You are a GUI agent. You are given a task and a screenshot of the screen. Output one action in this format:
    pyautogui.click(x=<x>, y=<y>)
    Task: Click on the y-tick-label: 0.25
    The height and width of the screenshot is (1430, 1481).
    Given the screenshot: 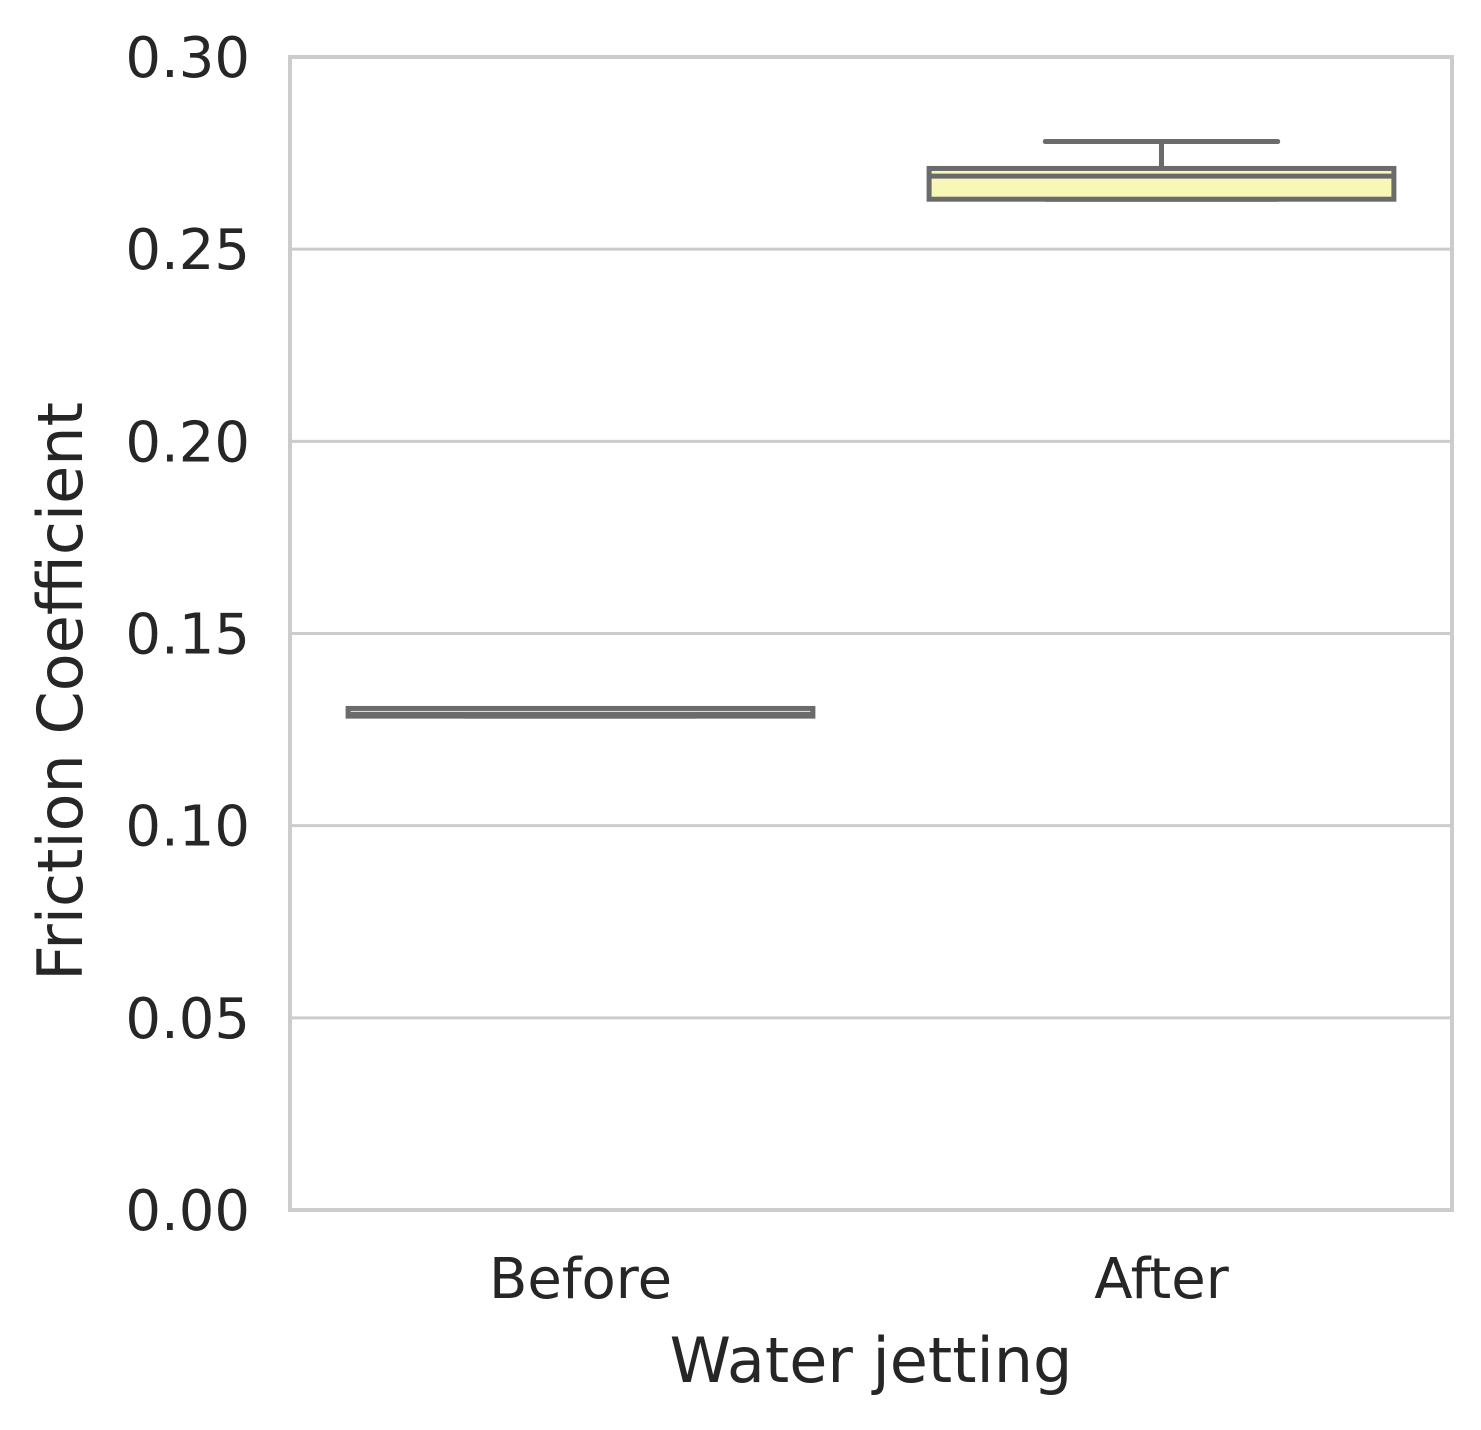 What is the action you would take?
    pyautogui.click(x=187, y=250)
    